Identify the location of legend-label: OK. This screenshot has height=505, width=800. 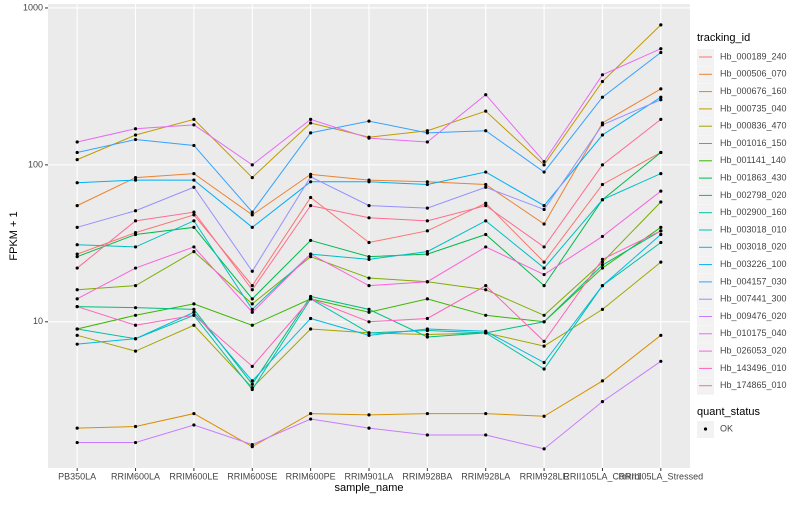
(726, 428).